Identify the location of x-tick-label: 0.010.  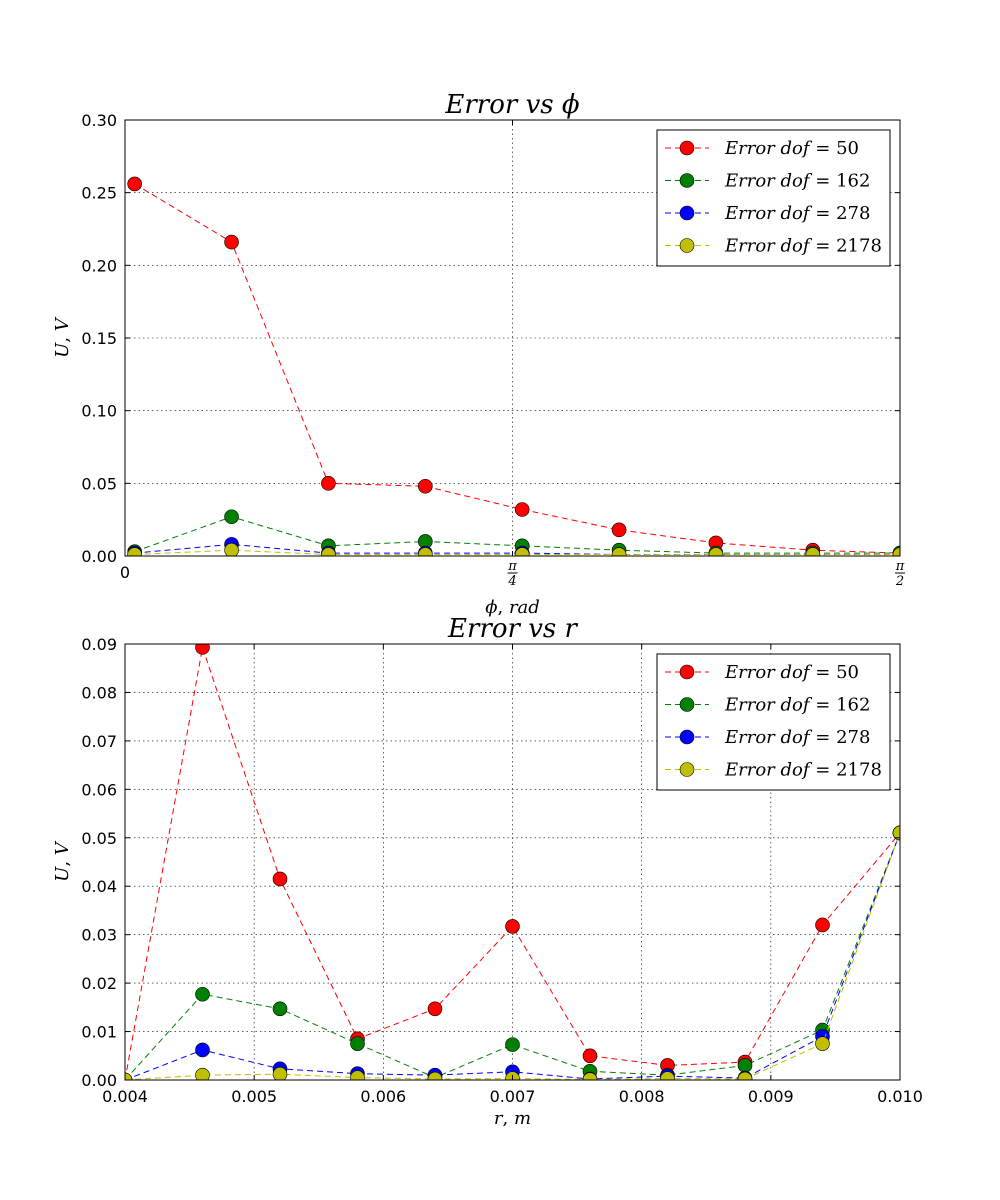
(900, 1096).